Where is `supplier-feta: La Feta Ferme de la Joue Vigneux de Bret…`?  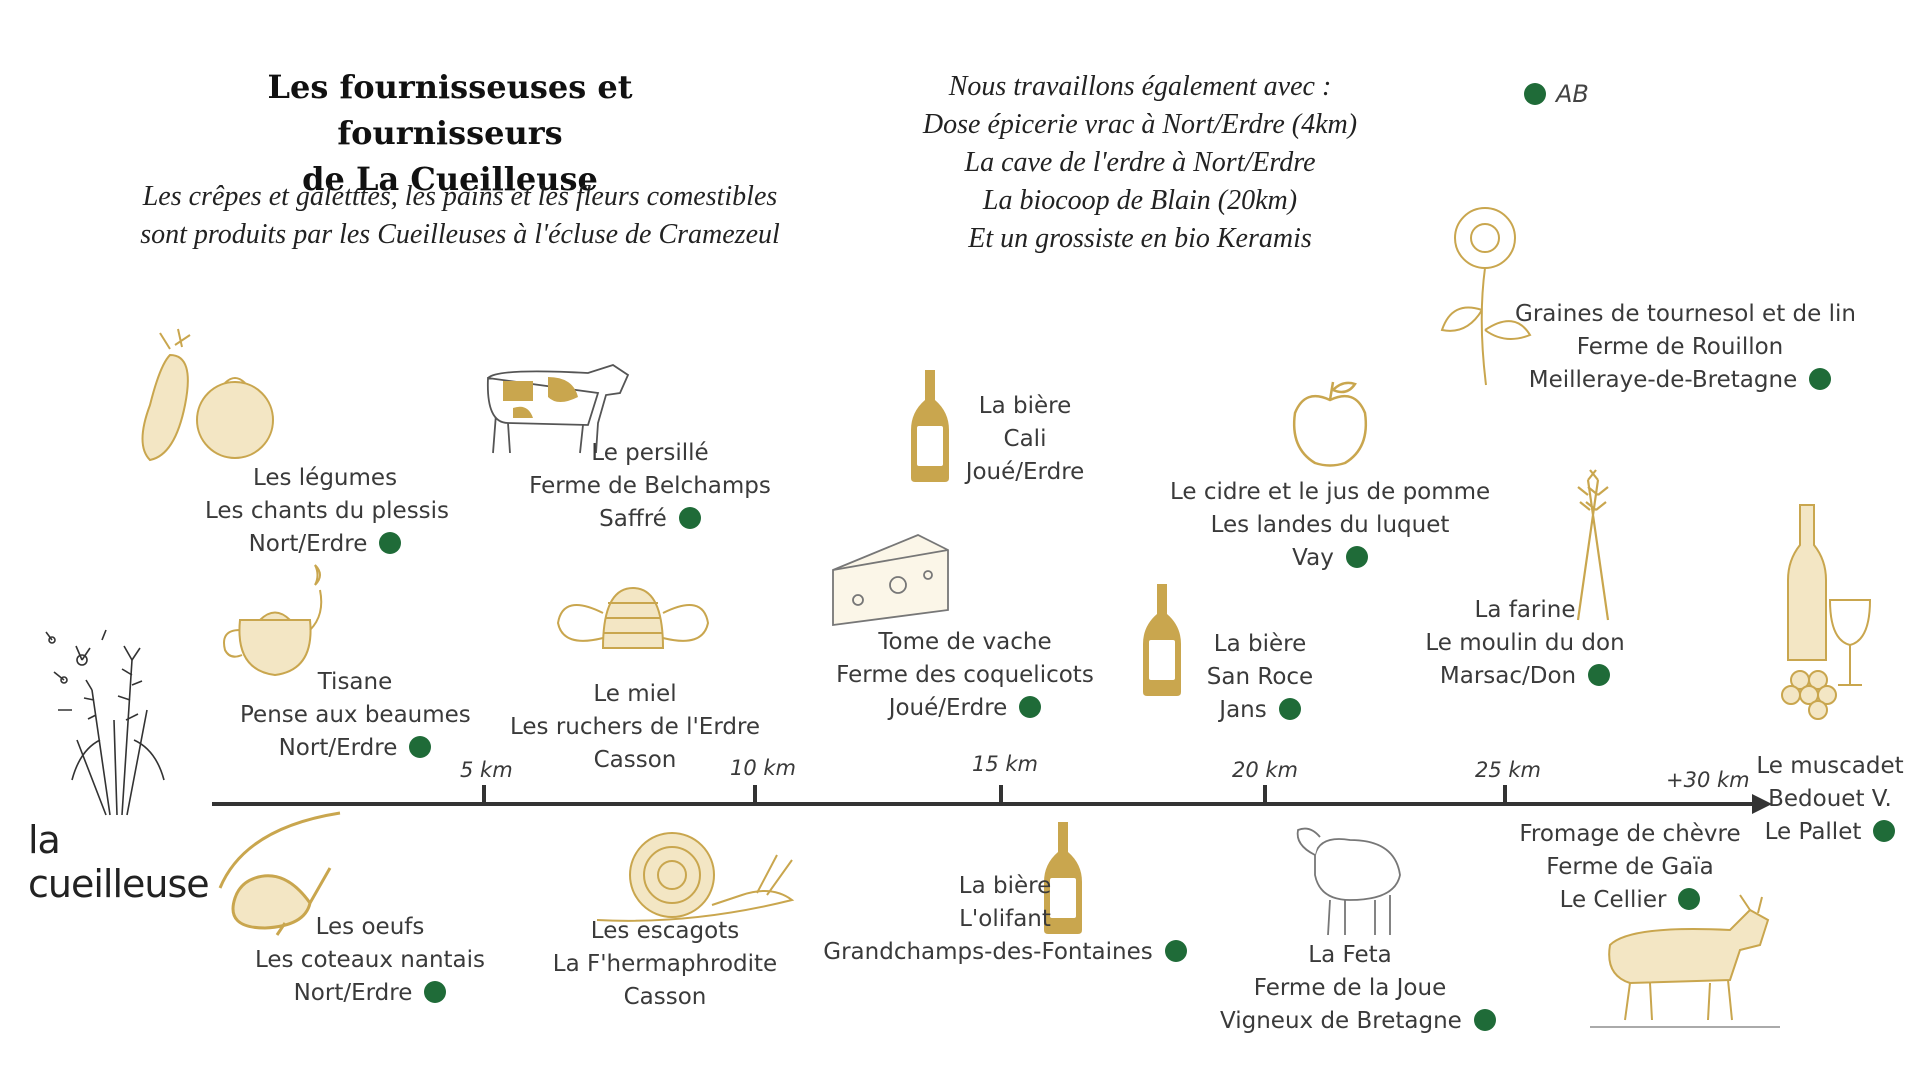
supplier-feta: La Feta Ferme de la Joue Vigneux de Bret… is located at coordinates (1358, 988).